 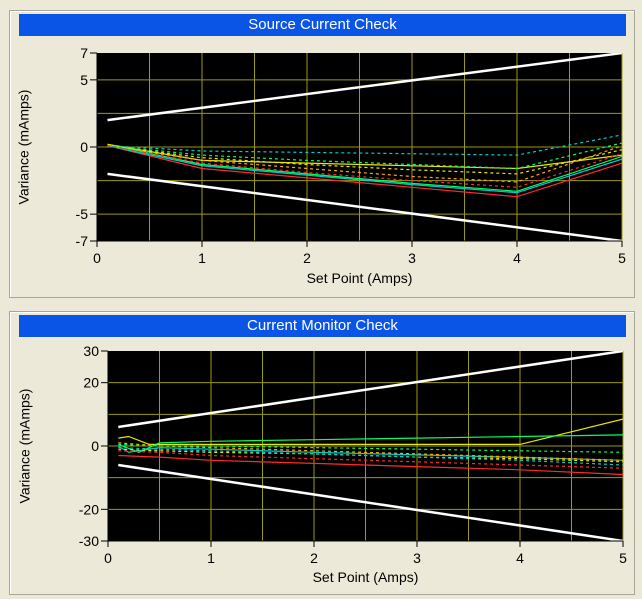 I want to click on y-tick-label: 20, so click(x=91, y=383).